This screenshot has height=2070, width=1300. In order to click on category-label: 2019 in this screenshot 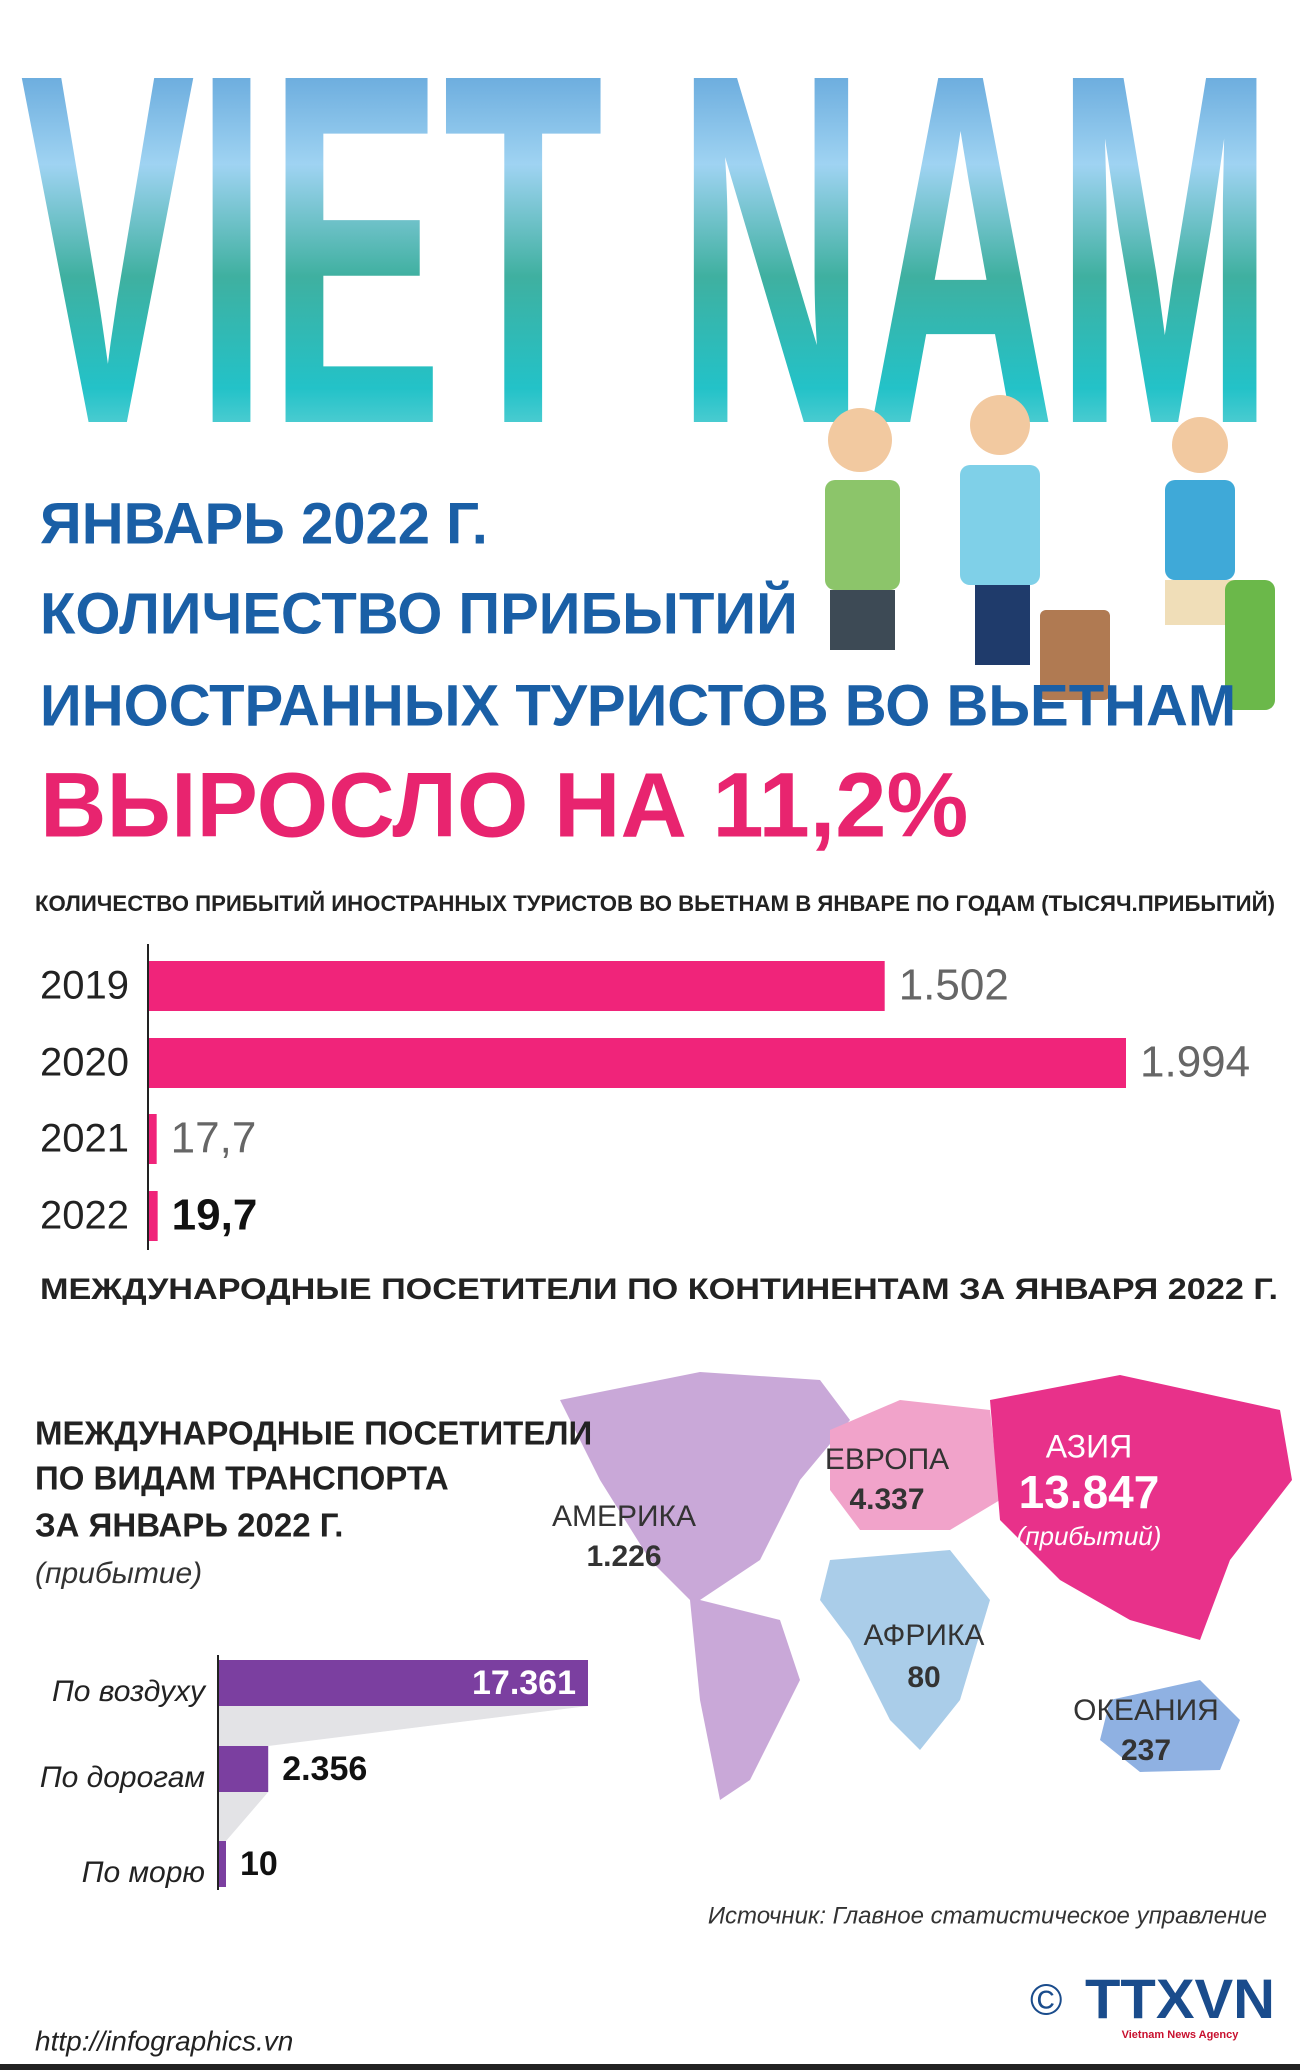, I will do `click(84, 986)`.